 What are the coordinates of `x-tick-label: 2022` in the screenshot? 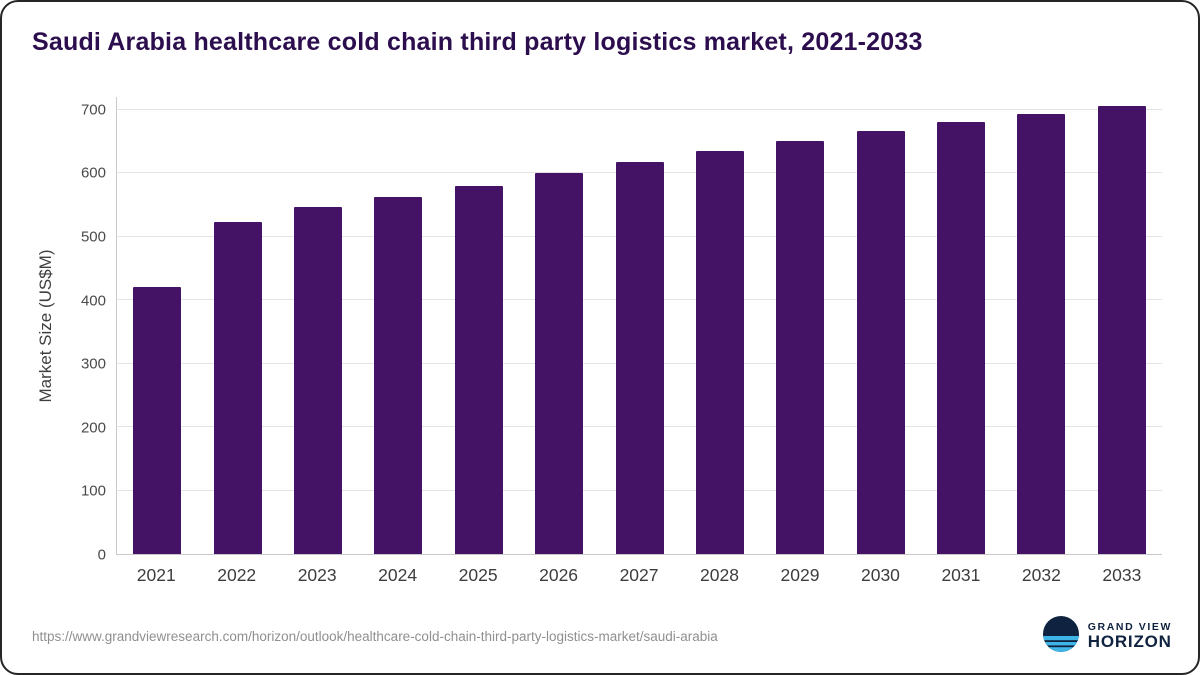 It's located at (237, 575).